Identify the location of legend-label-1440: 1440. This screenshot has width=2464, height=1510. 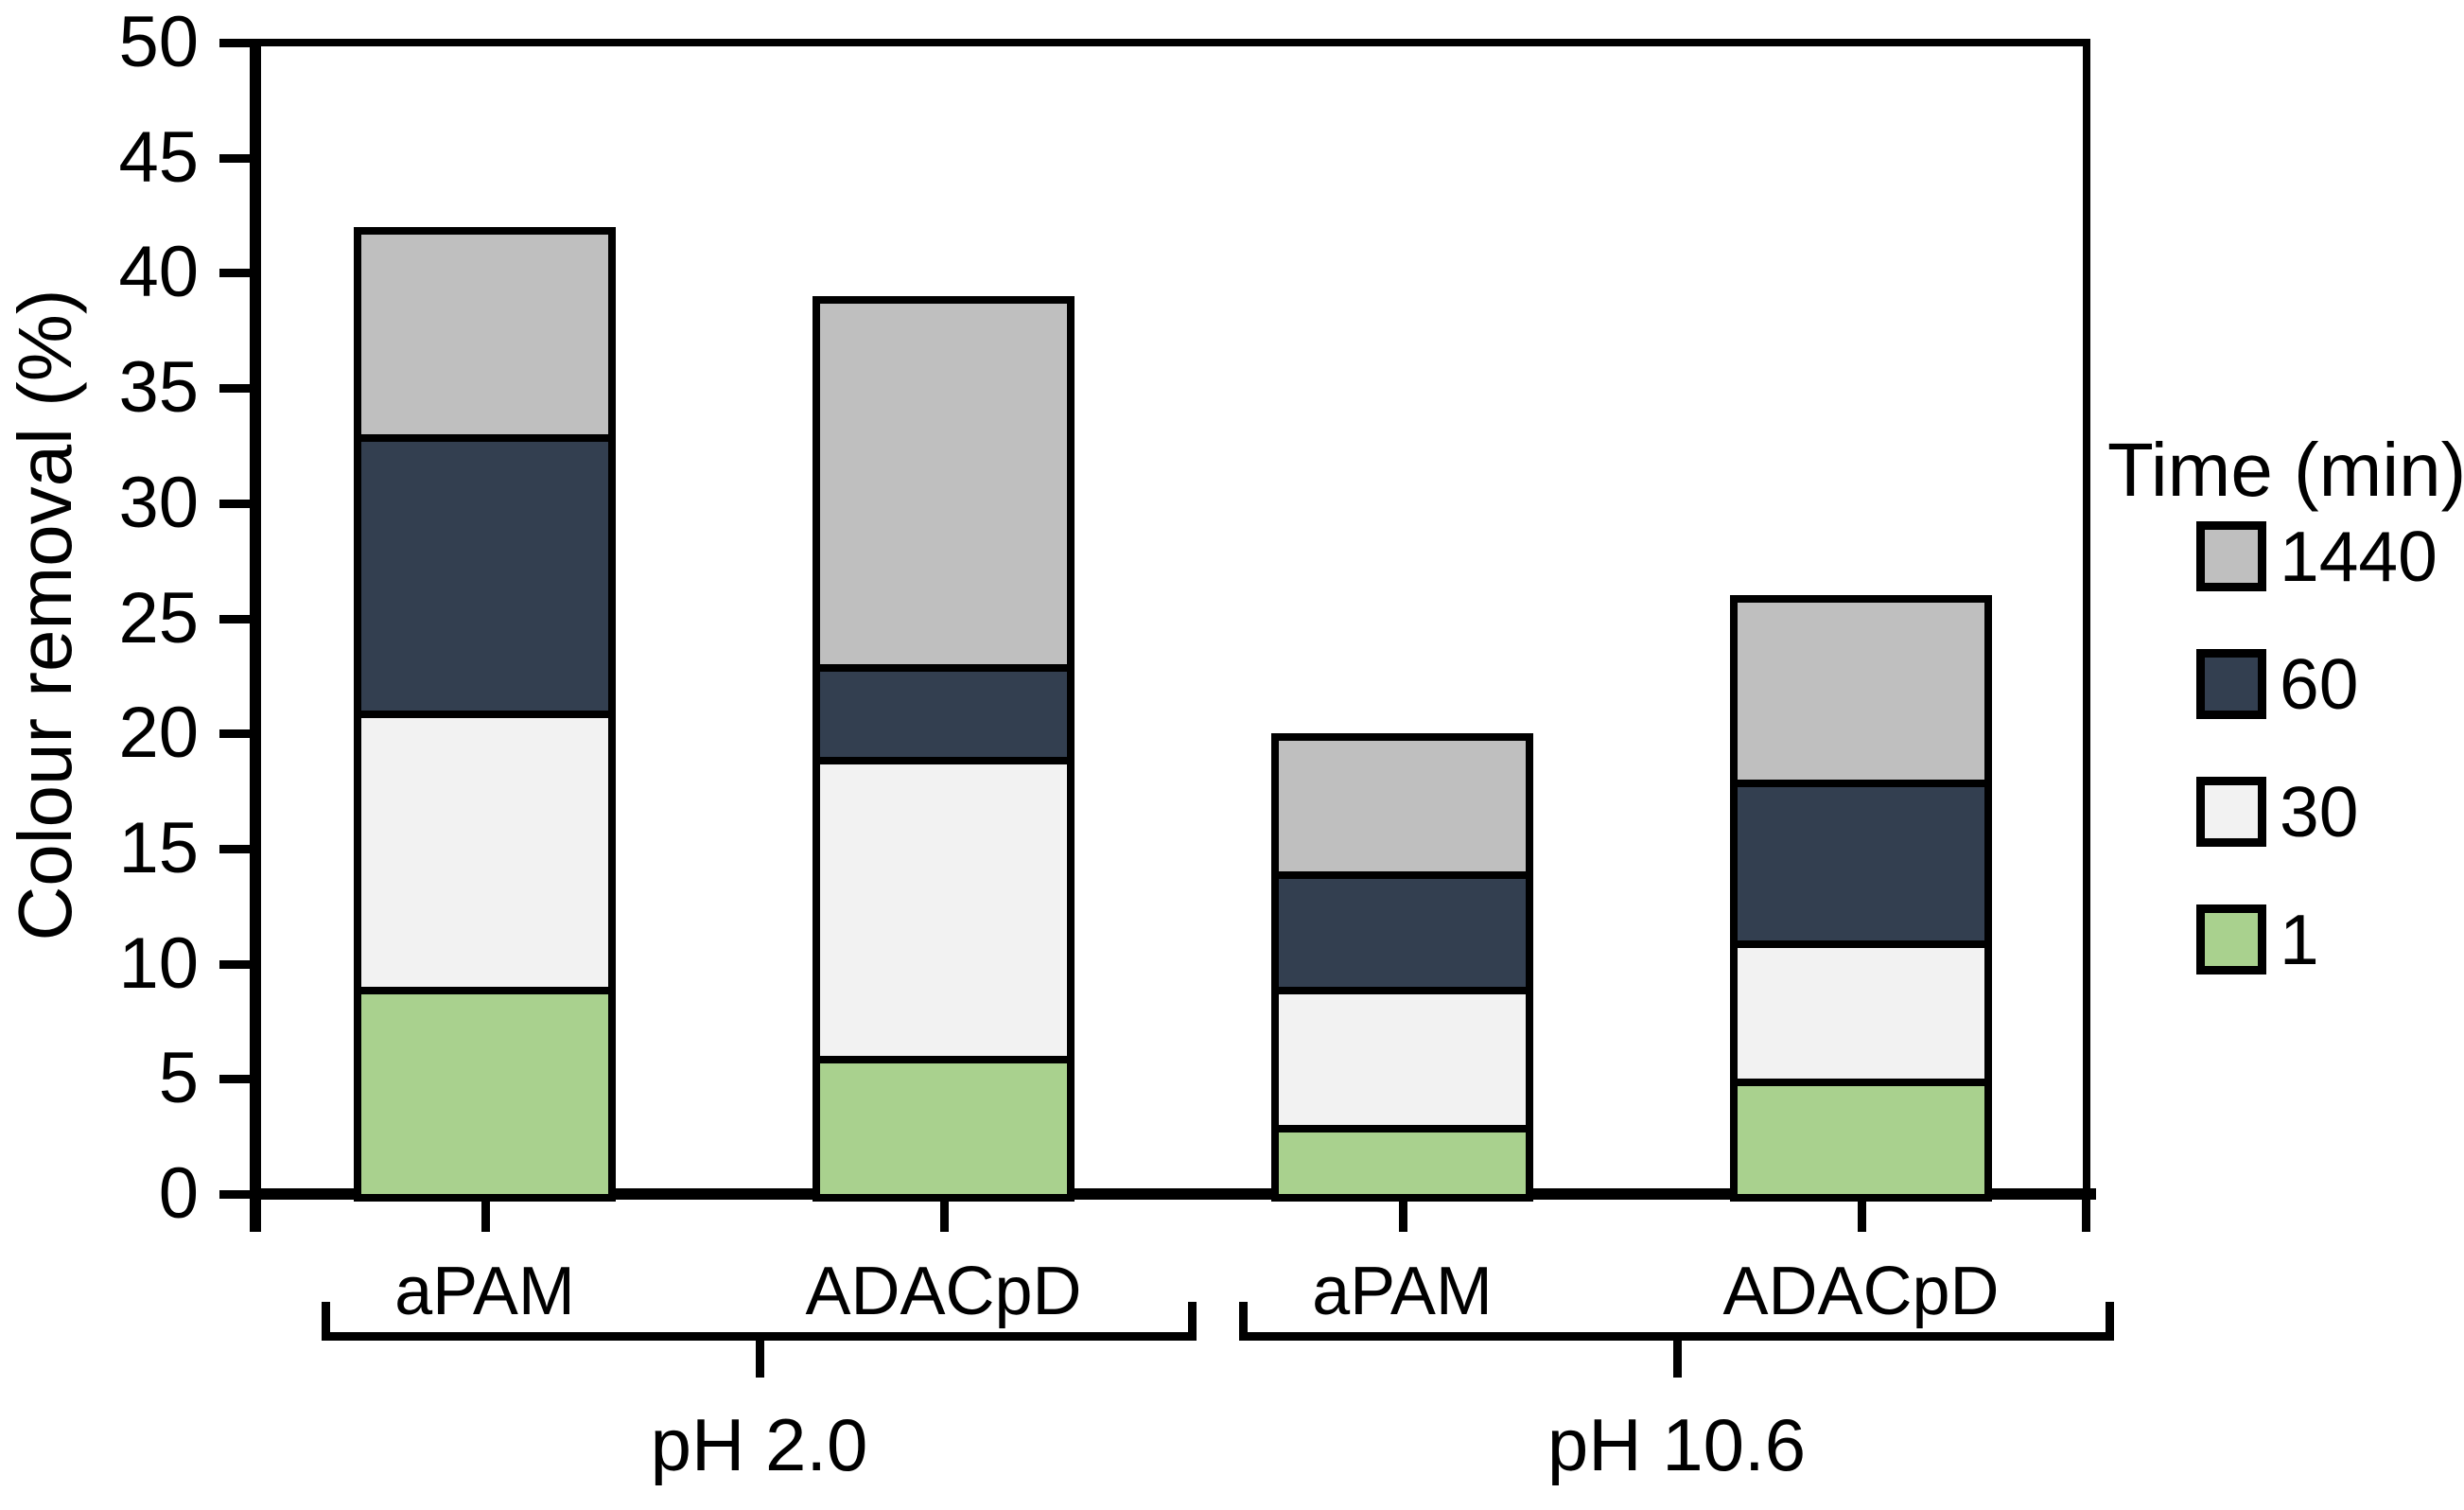
(2359, 556).